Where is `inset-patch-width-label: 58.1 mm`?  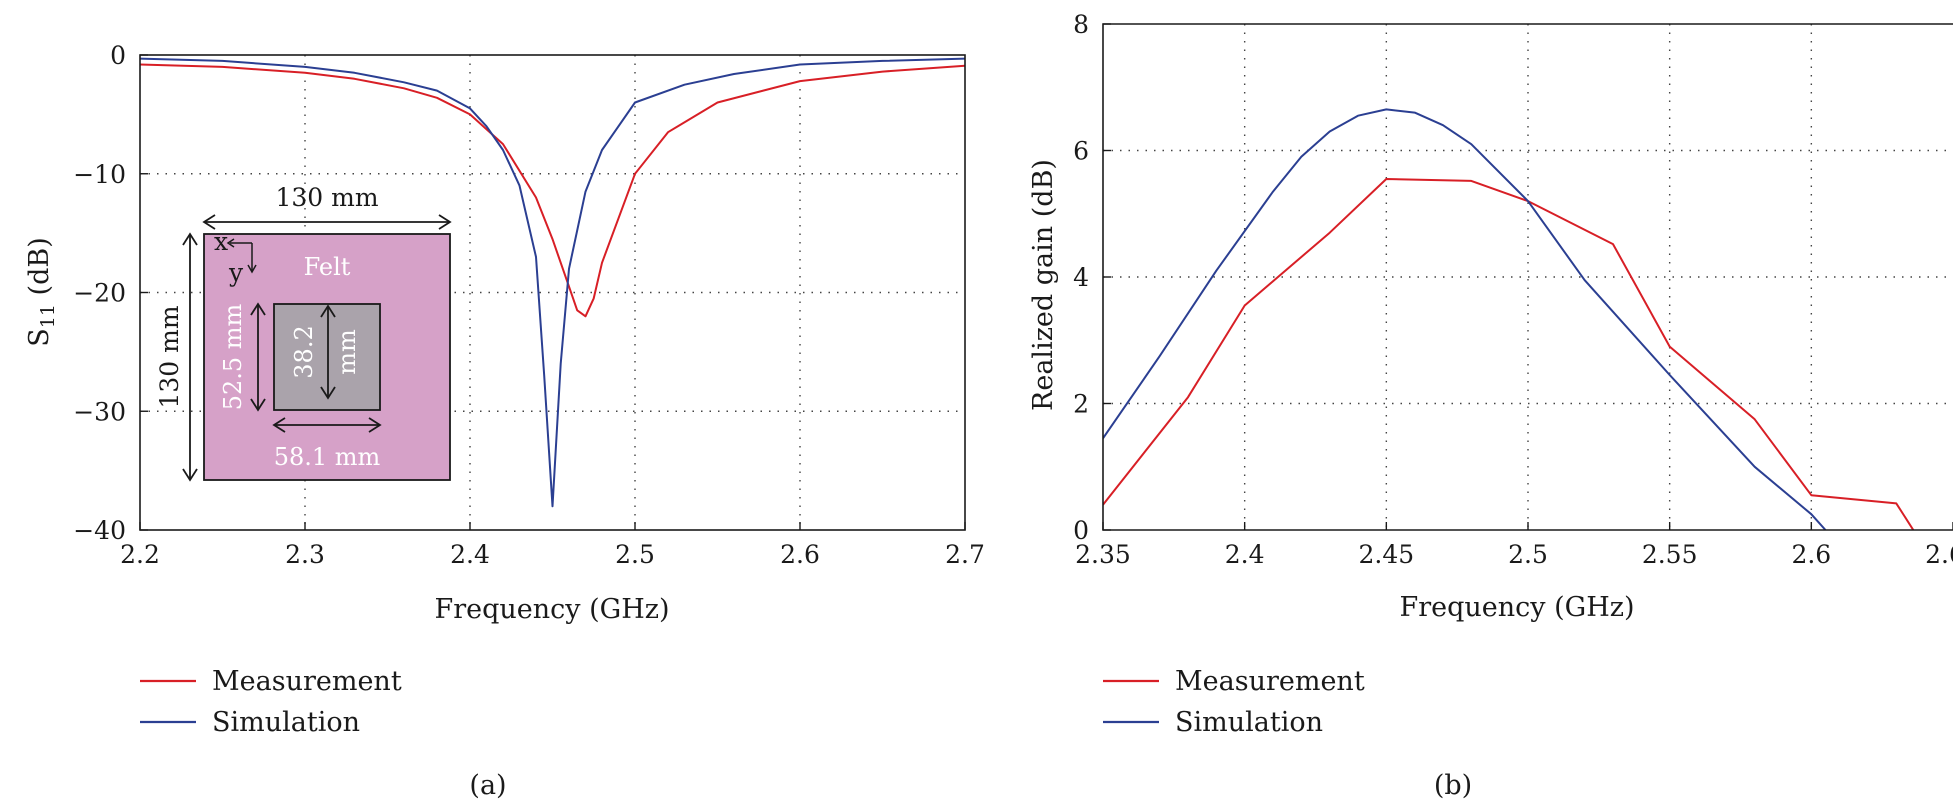
inset-patch-width-label: 58.1 mm is located at coordinates (327, 457).